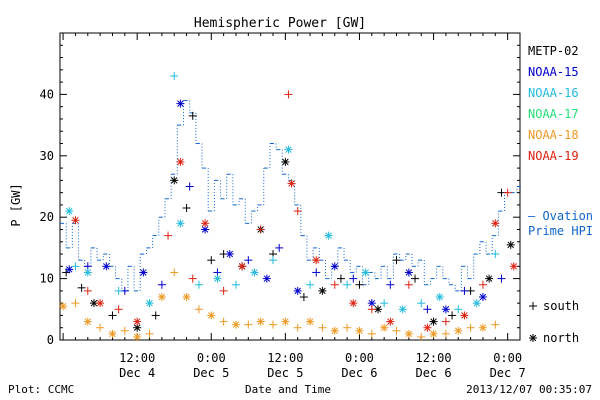 This screenshot has height=400, width=600. What do you see at coordinates (560, 216) in the screenshot?
I see `legend-ovation-line1: – Ovation` at bounding box center [560, 216].